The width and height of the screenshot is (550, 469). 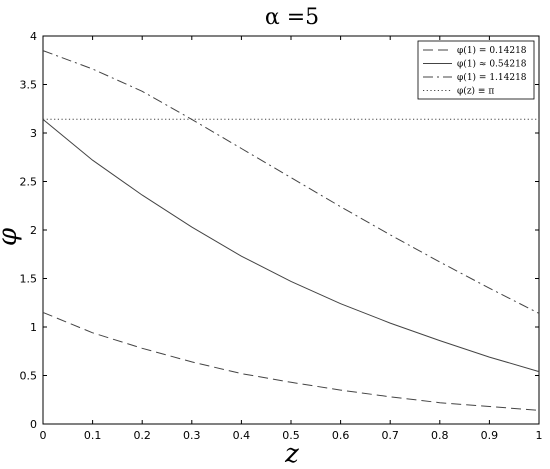 What do you see at coordinates (492, 64) in the screenshot?
I see `legend-label: φ(1) ≈ 0.54218` at bounding box center [492, 64].